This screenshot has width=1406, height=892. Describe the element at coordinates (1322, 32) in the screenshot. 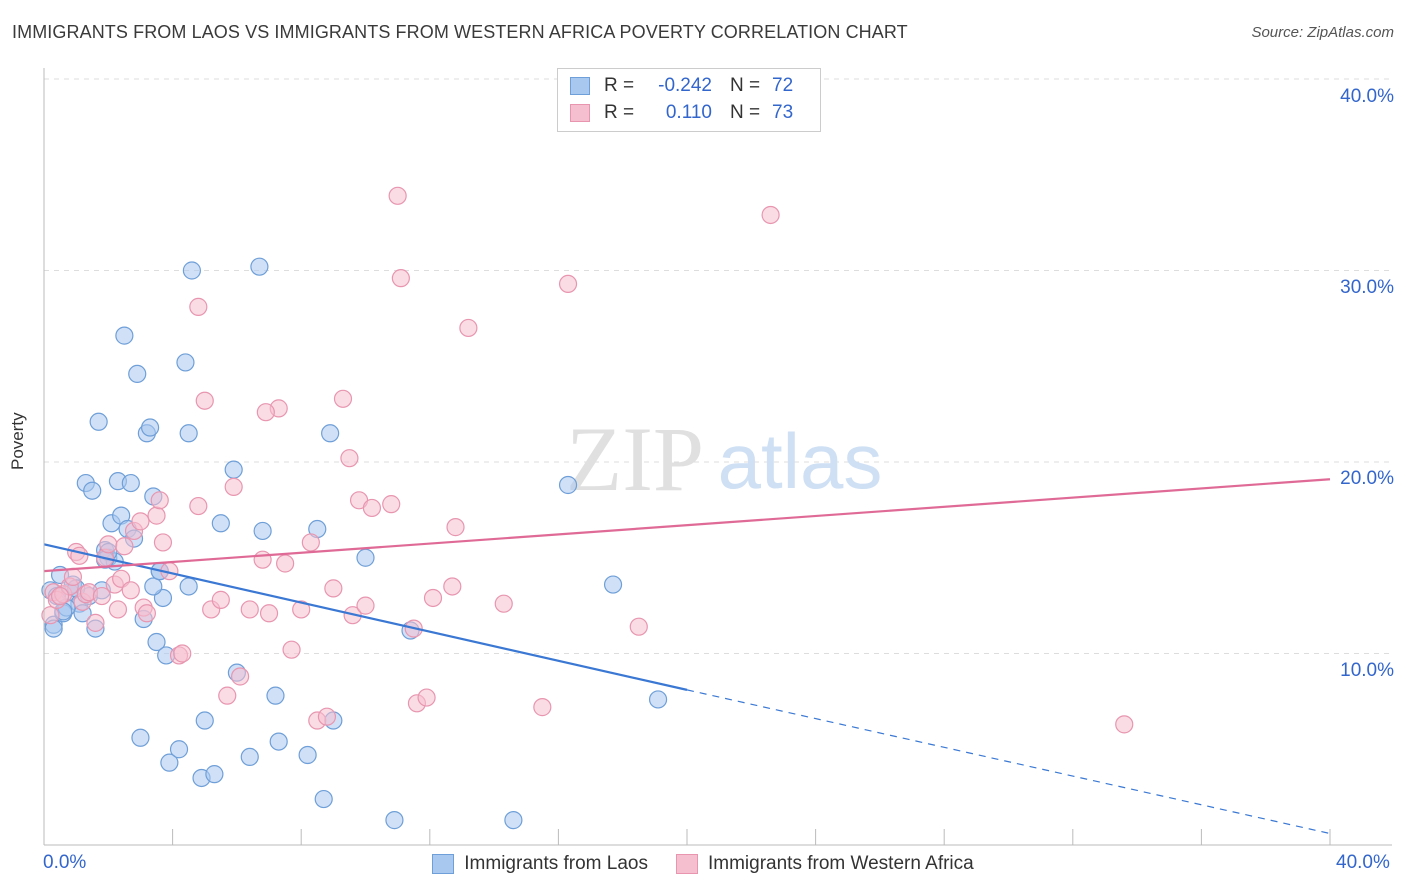

I see `source-label: Source: ZipAtlas.com` at that location.